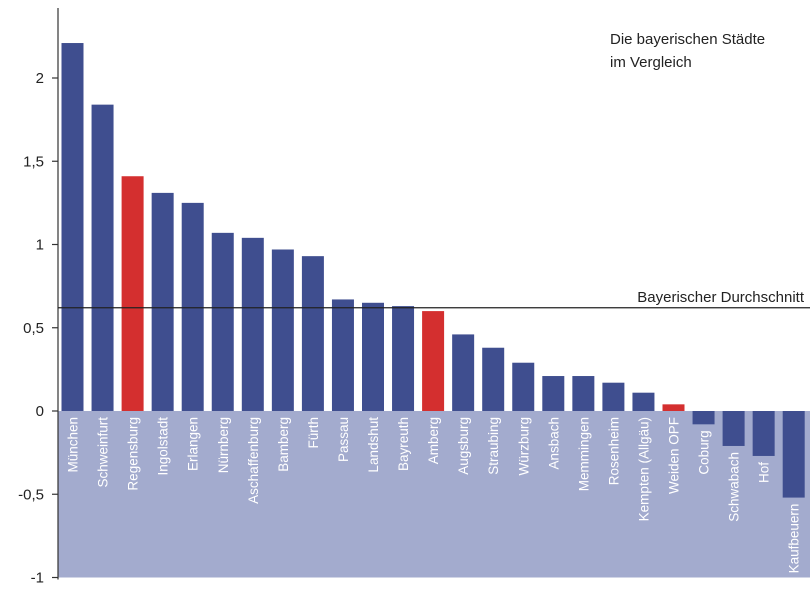 This screenshot has width=810, height=590. Describe the element at coordinates (343, 439) in the screenshot. I see `x-tick-label: Passau` at that location.